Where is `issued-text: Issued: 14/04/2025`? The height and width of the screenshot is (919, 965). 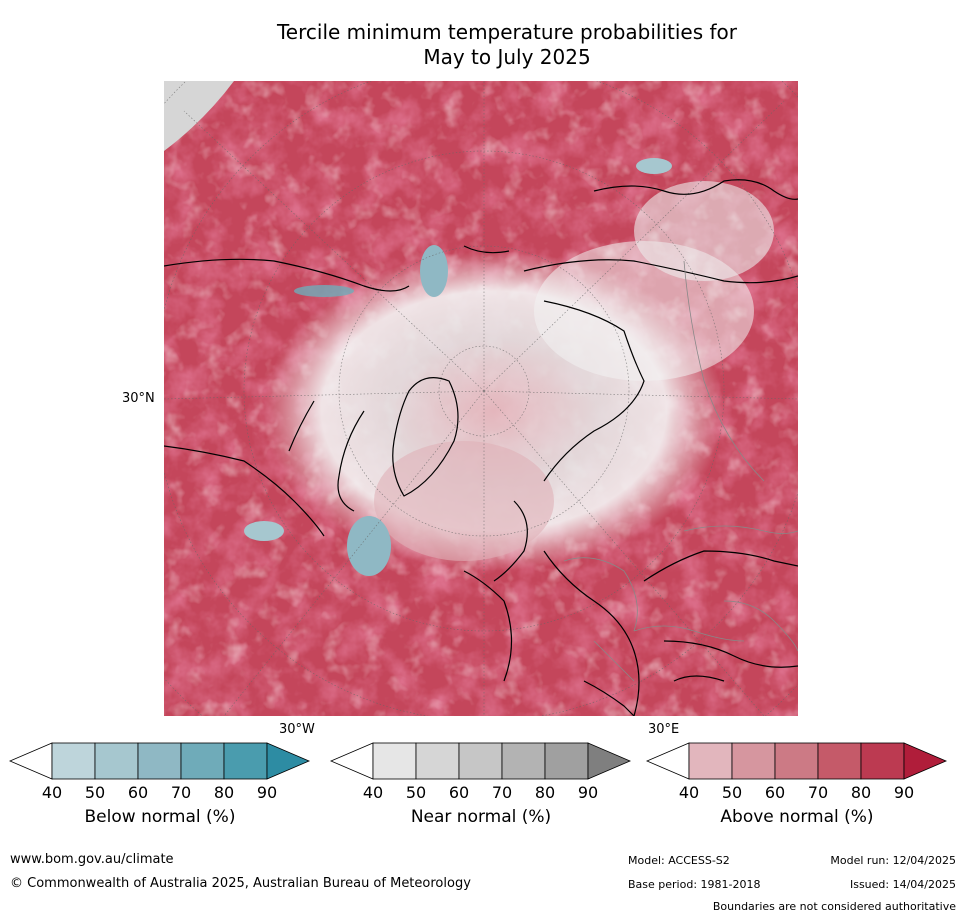
issued-text: Issued: 14/04/2025 is located at coordinates (902, 884).